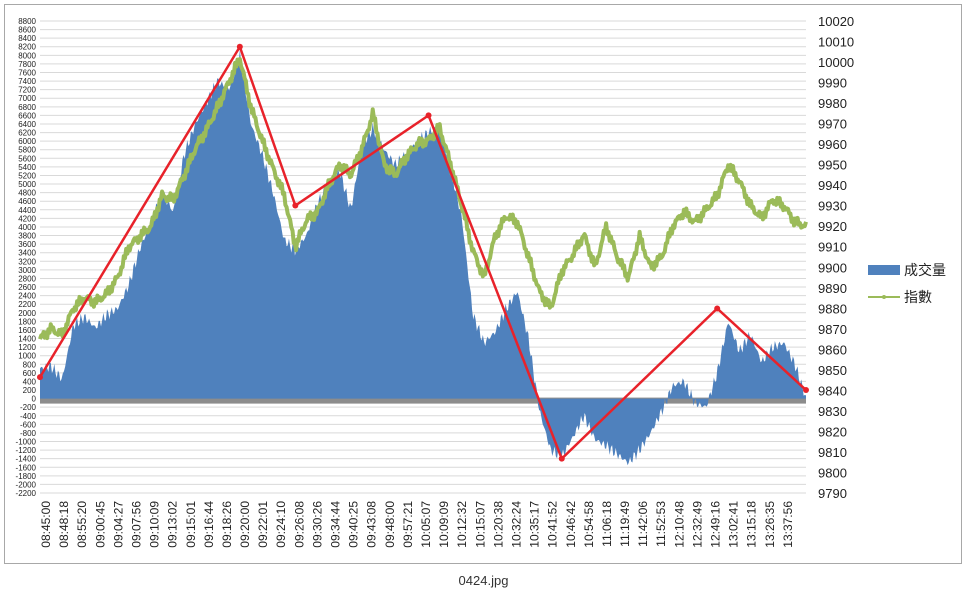 This screenshot has height=591, width=967. I want to click on right-tick-label: 9840, so click(832, 390).